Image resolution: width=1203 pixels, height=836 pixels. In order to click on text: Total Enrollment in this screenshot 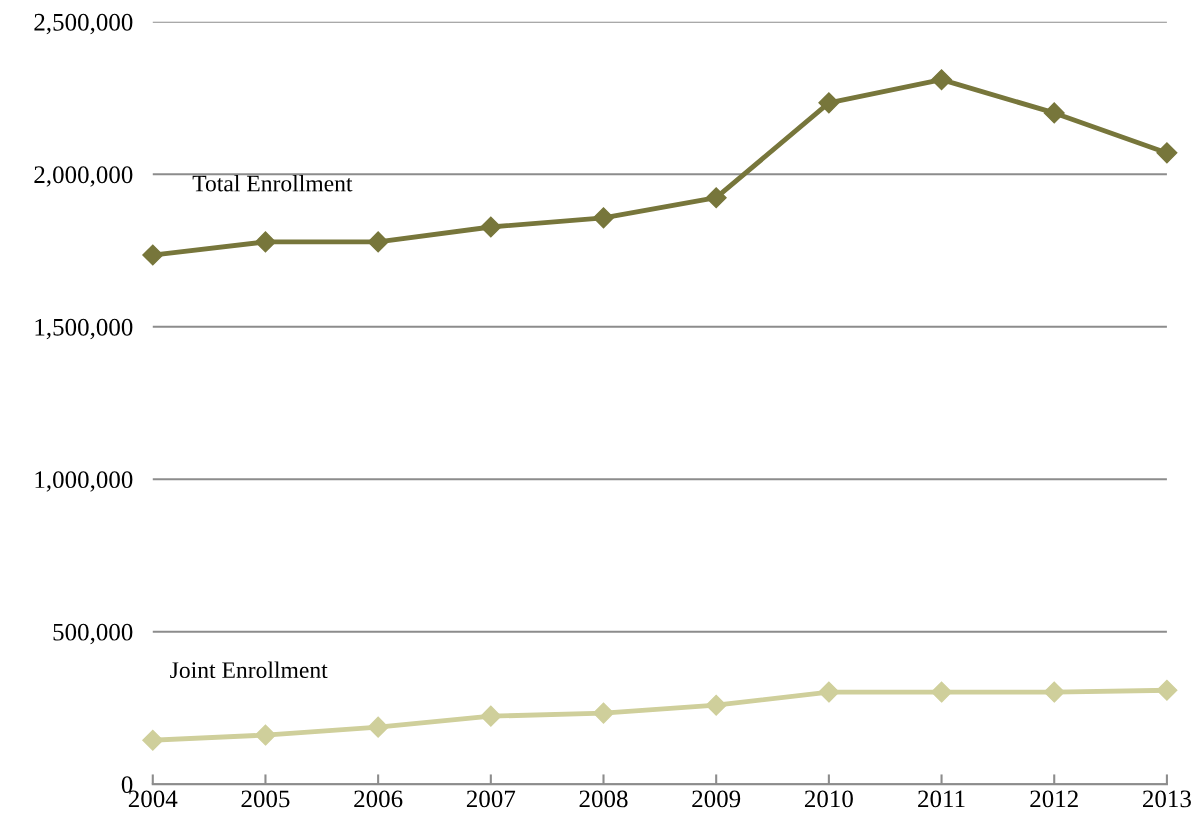, I will do `click(272, 183)`.